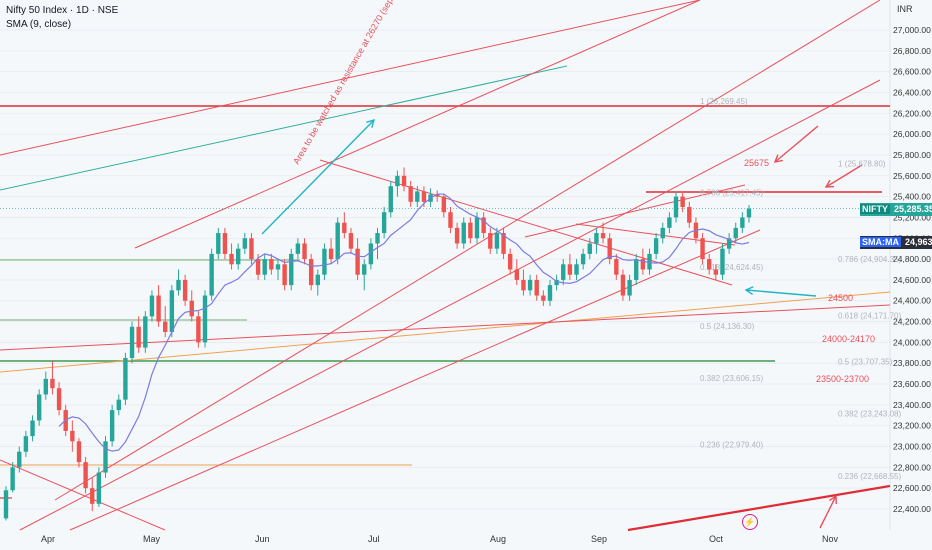  What do you see at coordinates (912, 447) in the screenshot?
I see `y-tick-label: 23,000.00` at bounding box center [912, 447].